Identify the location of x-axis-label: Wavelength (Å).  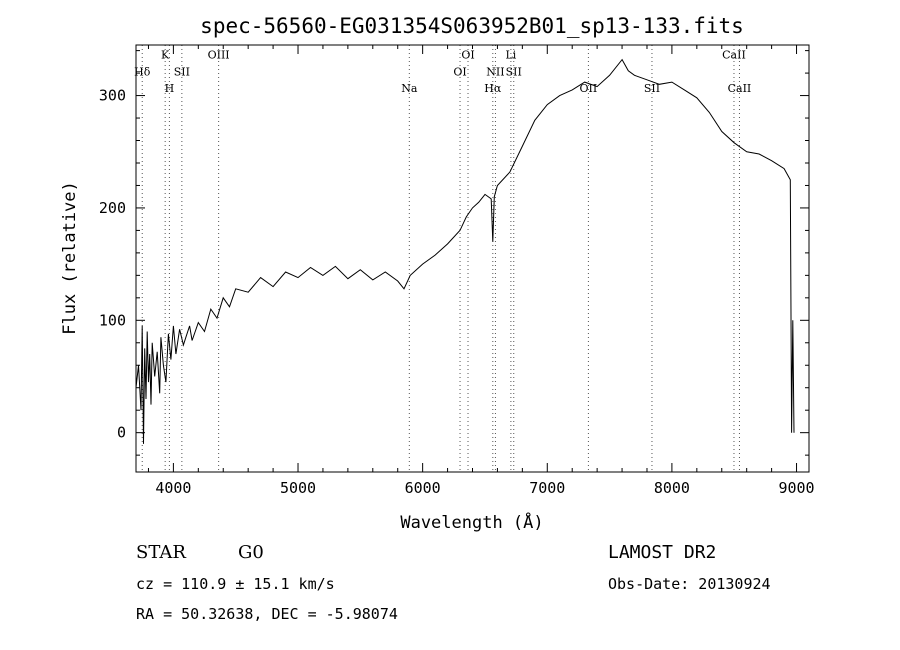
(471, 522).